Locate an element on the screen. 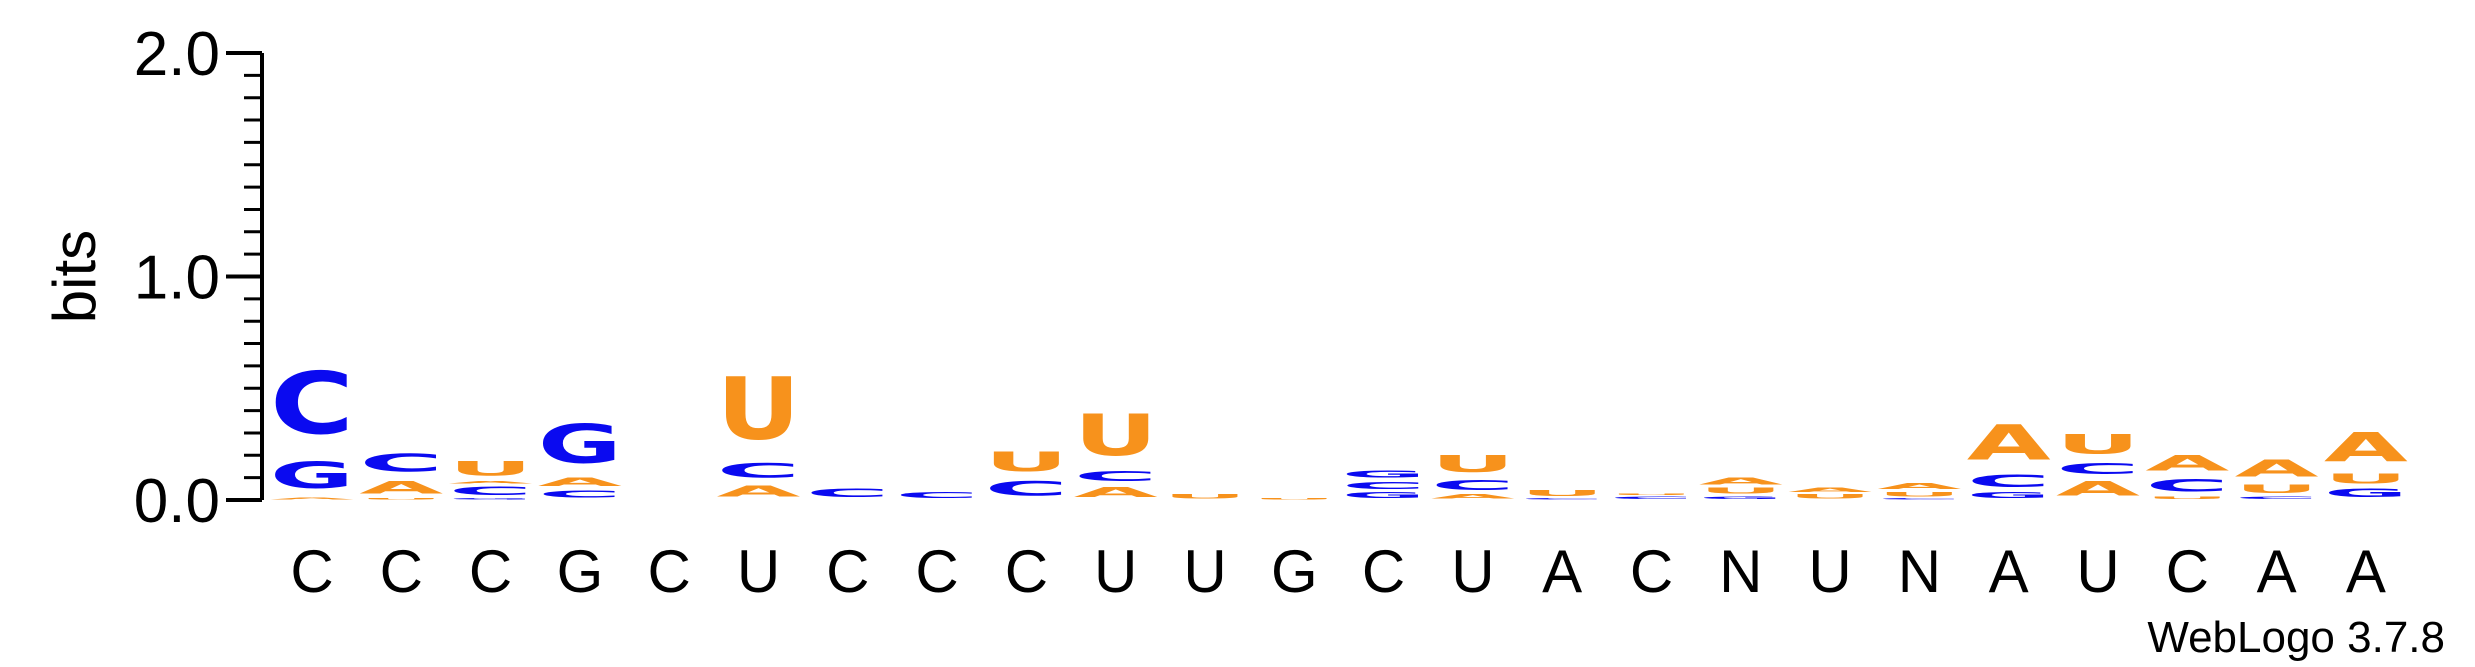 The image size is (2475, 667). y-tick-label: 2.0 is located at coordinates (177, 54).